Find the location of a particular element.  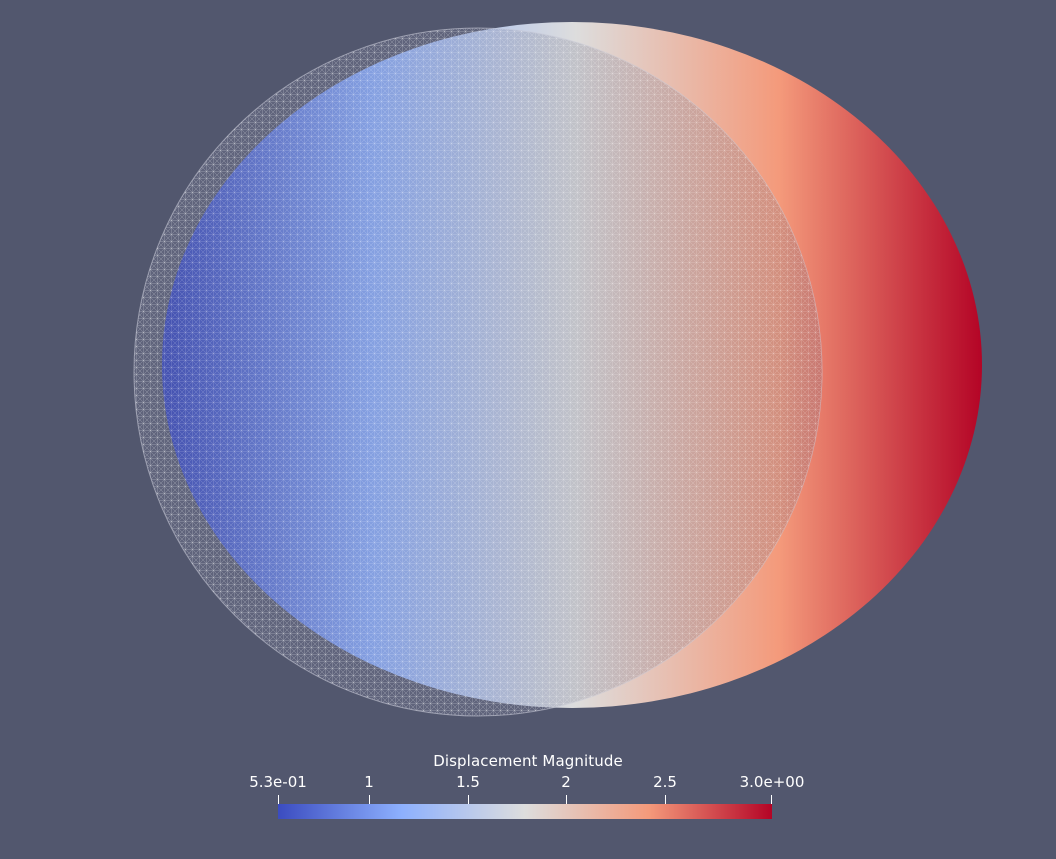

colorbar-tick-label: 2 is located at coordinates (566, 782).